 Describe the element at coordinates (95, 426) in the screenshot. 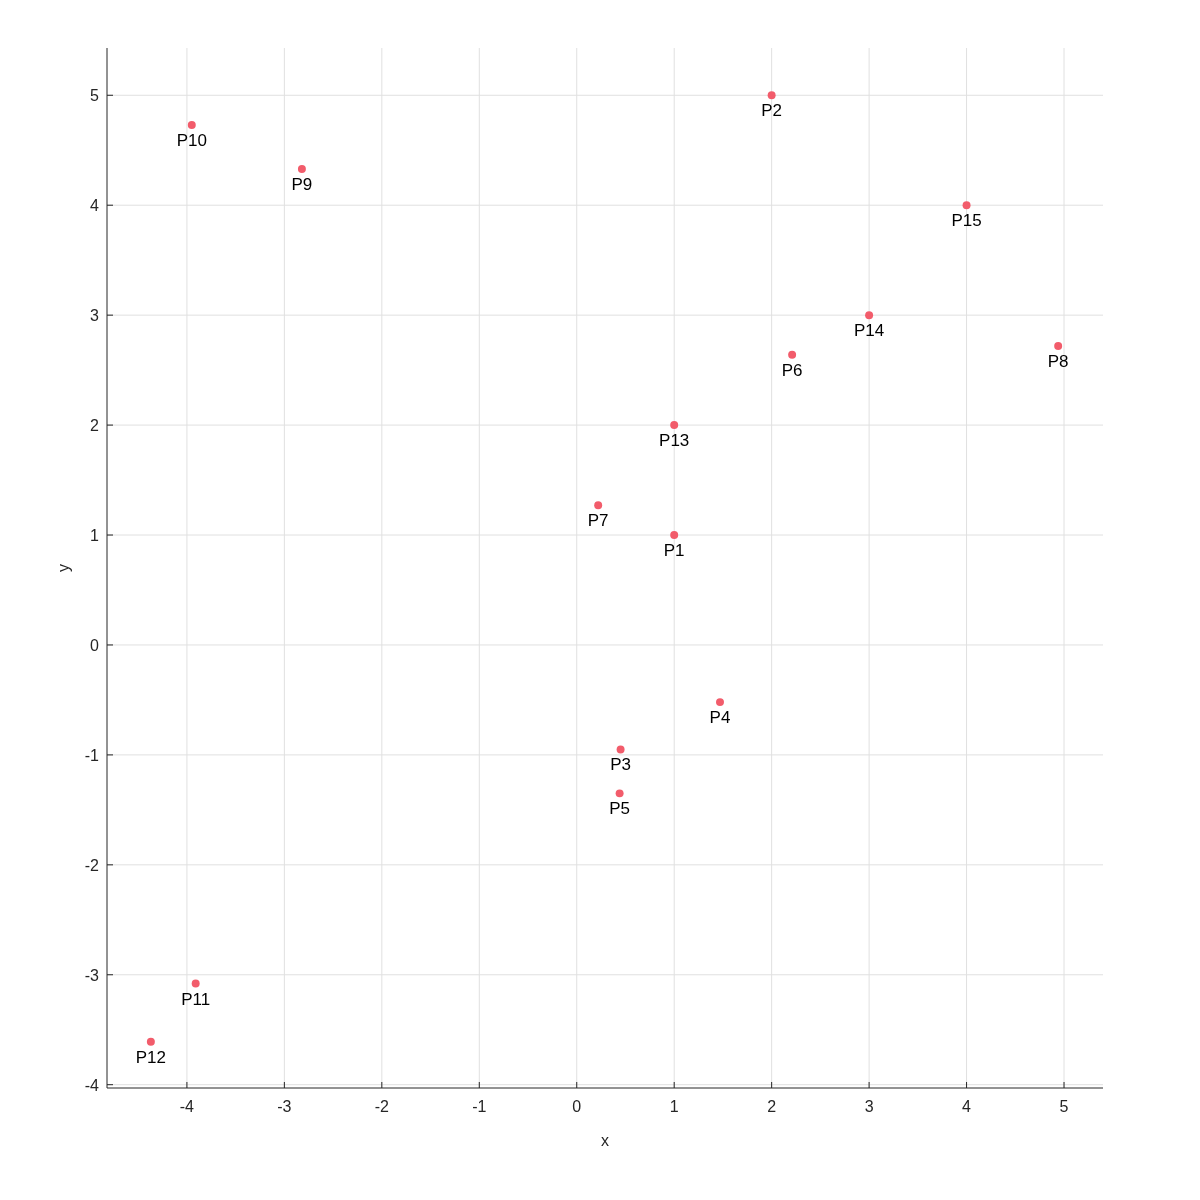

I see `y-tick-label: 2` at that location.